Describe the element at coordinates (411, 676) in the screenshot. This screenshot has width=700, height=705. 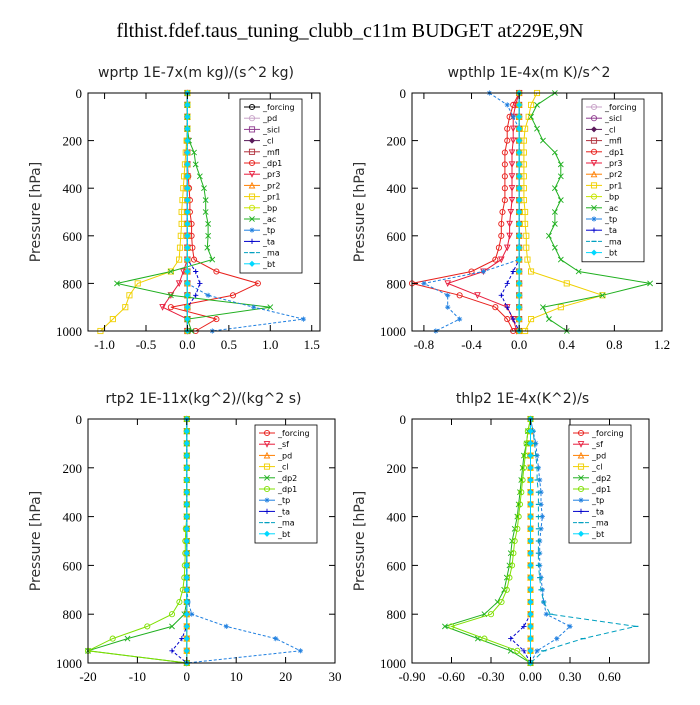
I see `x-tick-label: -0.90` at that location.